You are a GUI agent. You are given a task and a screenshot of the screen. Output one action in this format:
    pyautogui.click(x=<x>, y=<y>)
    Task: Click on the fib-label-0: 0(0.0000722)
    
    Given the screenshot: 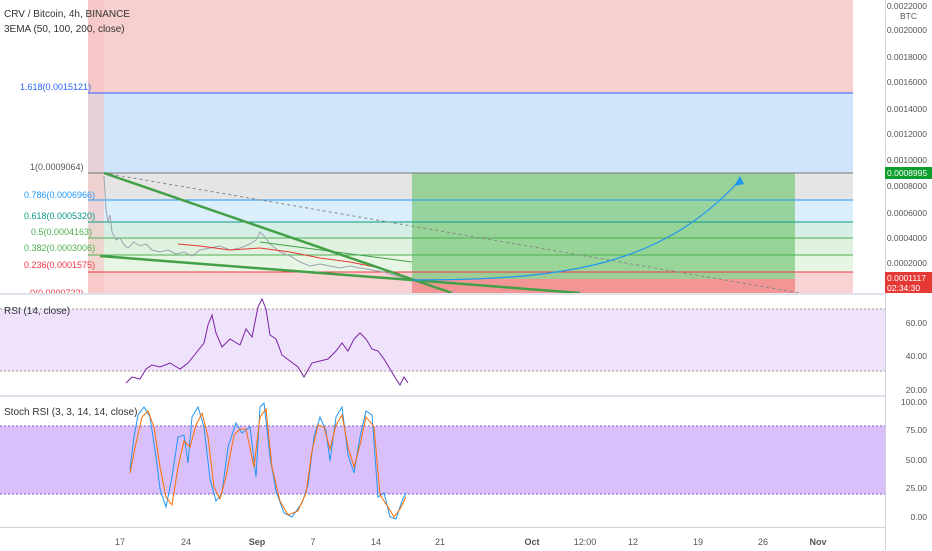 What is the action you would take?
    pyautogui.click(x=57, y=290)
    